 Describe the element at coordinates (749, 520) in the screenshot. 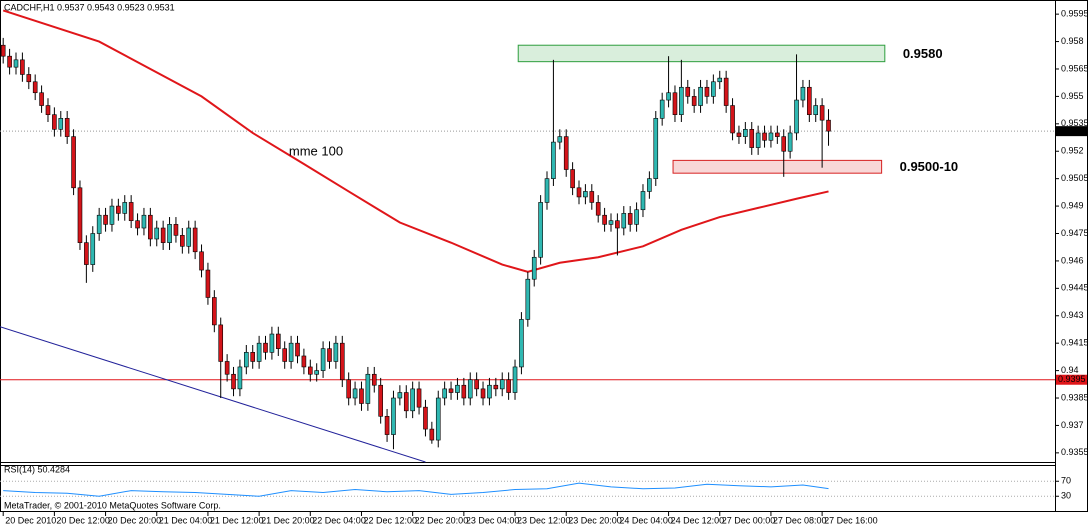

I see `x-tick-label: 27 Dec 00:00` at that location.